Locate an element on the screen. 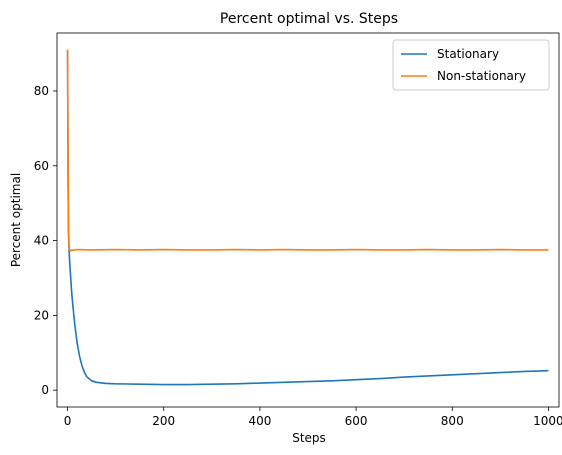 Image resolution: width=562 pixels, height=455 pixels. y-axis: 0 20 40 60 80 is located at coordinates (45, 240).